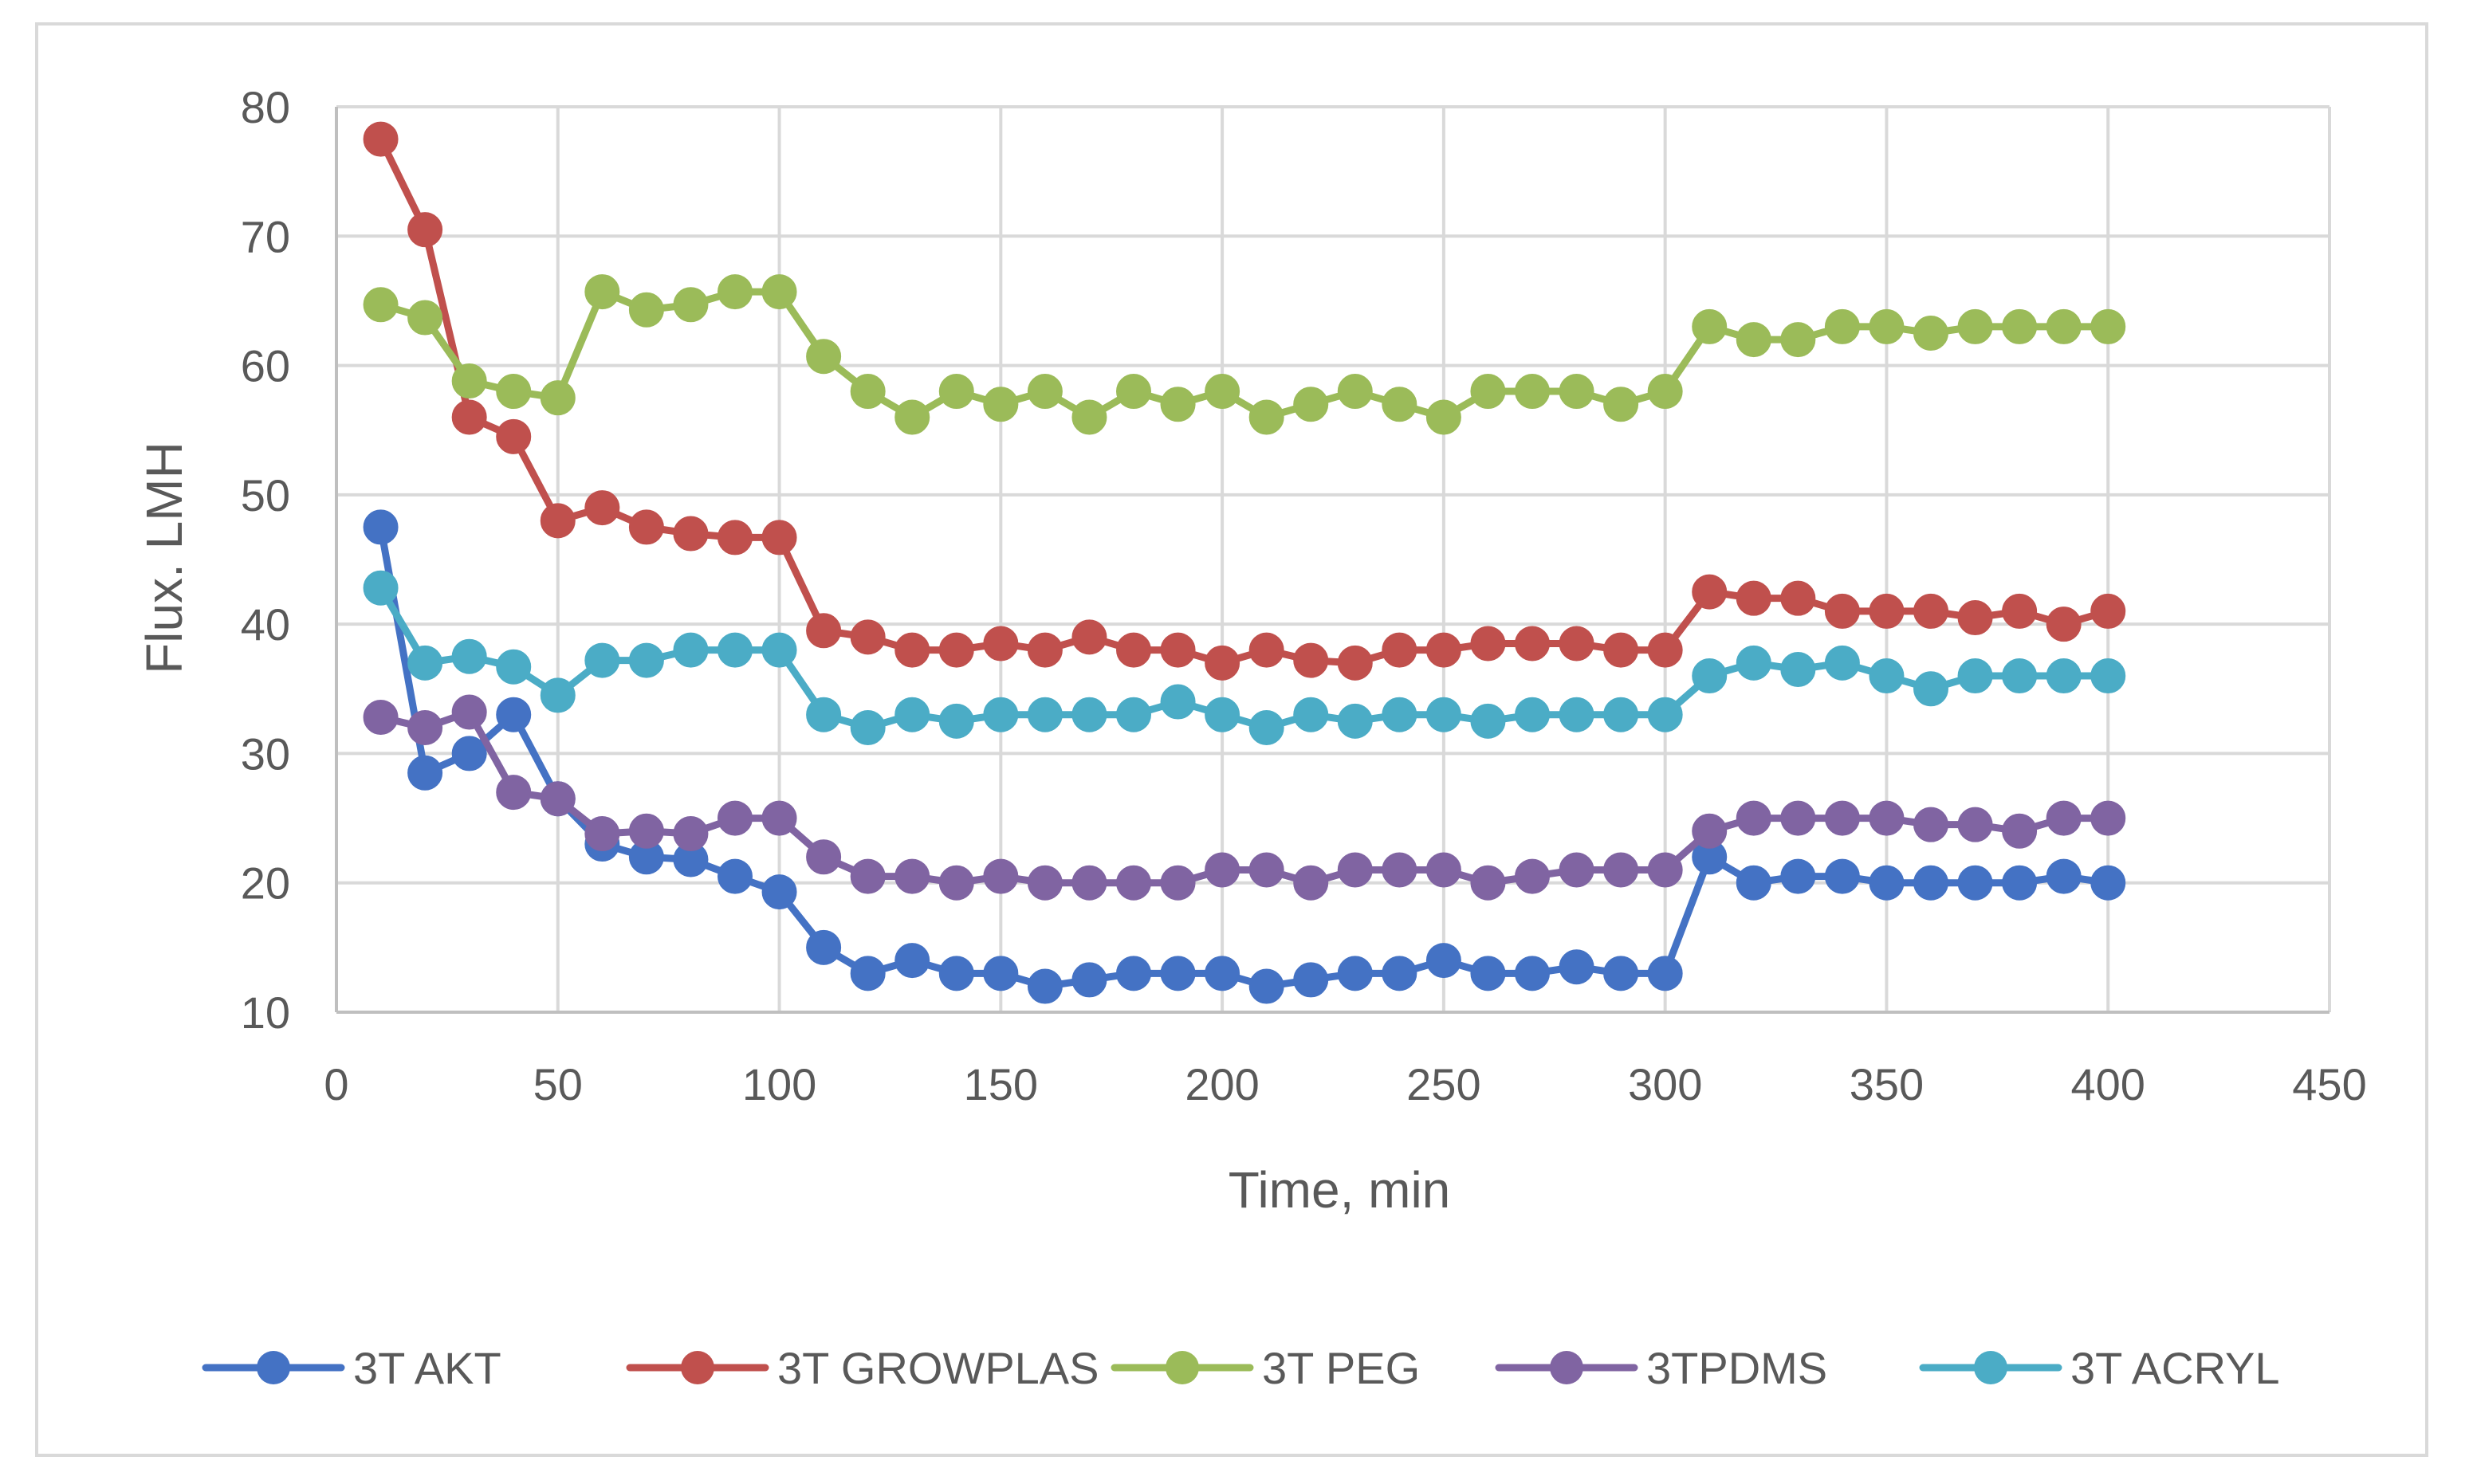 This screenshot has width=2473, height=1484. I want to click on y-tick-label: 80, so click(266, 107).